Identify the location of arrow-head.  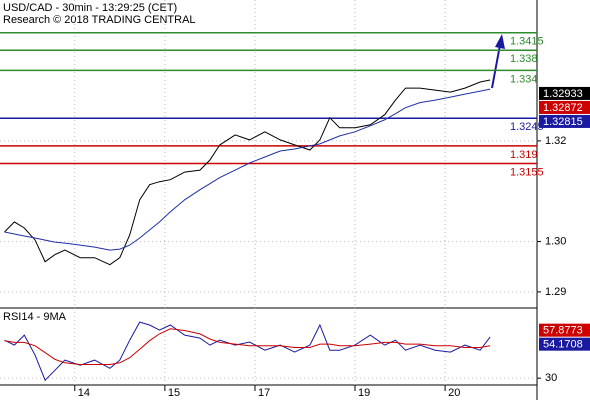
(500, 41).